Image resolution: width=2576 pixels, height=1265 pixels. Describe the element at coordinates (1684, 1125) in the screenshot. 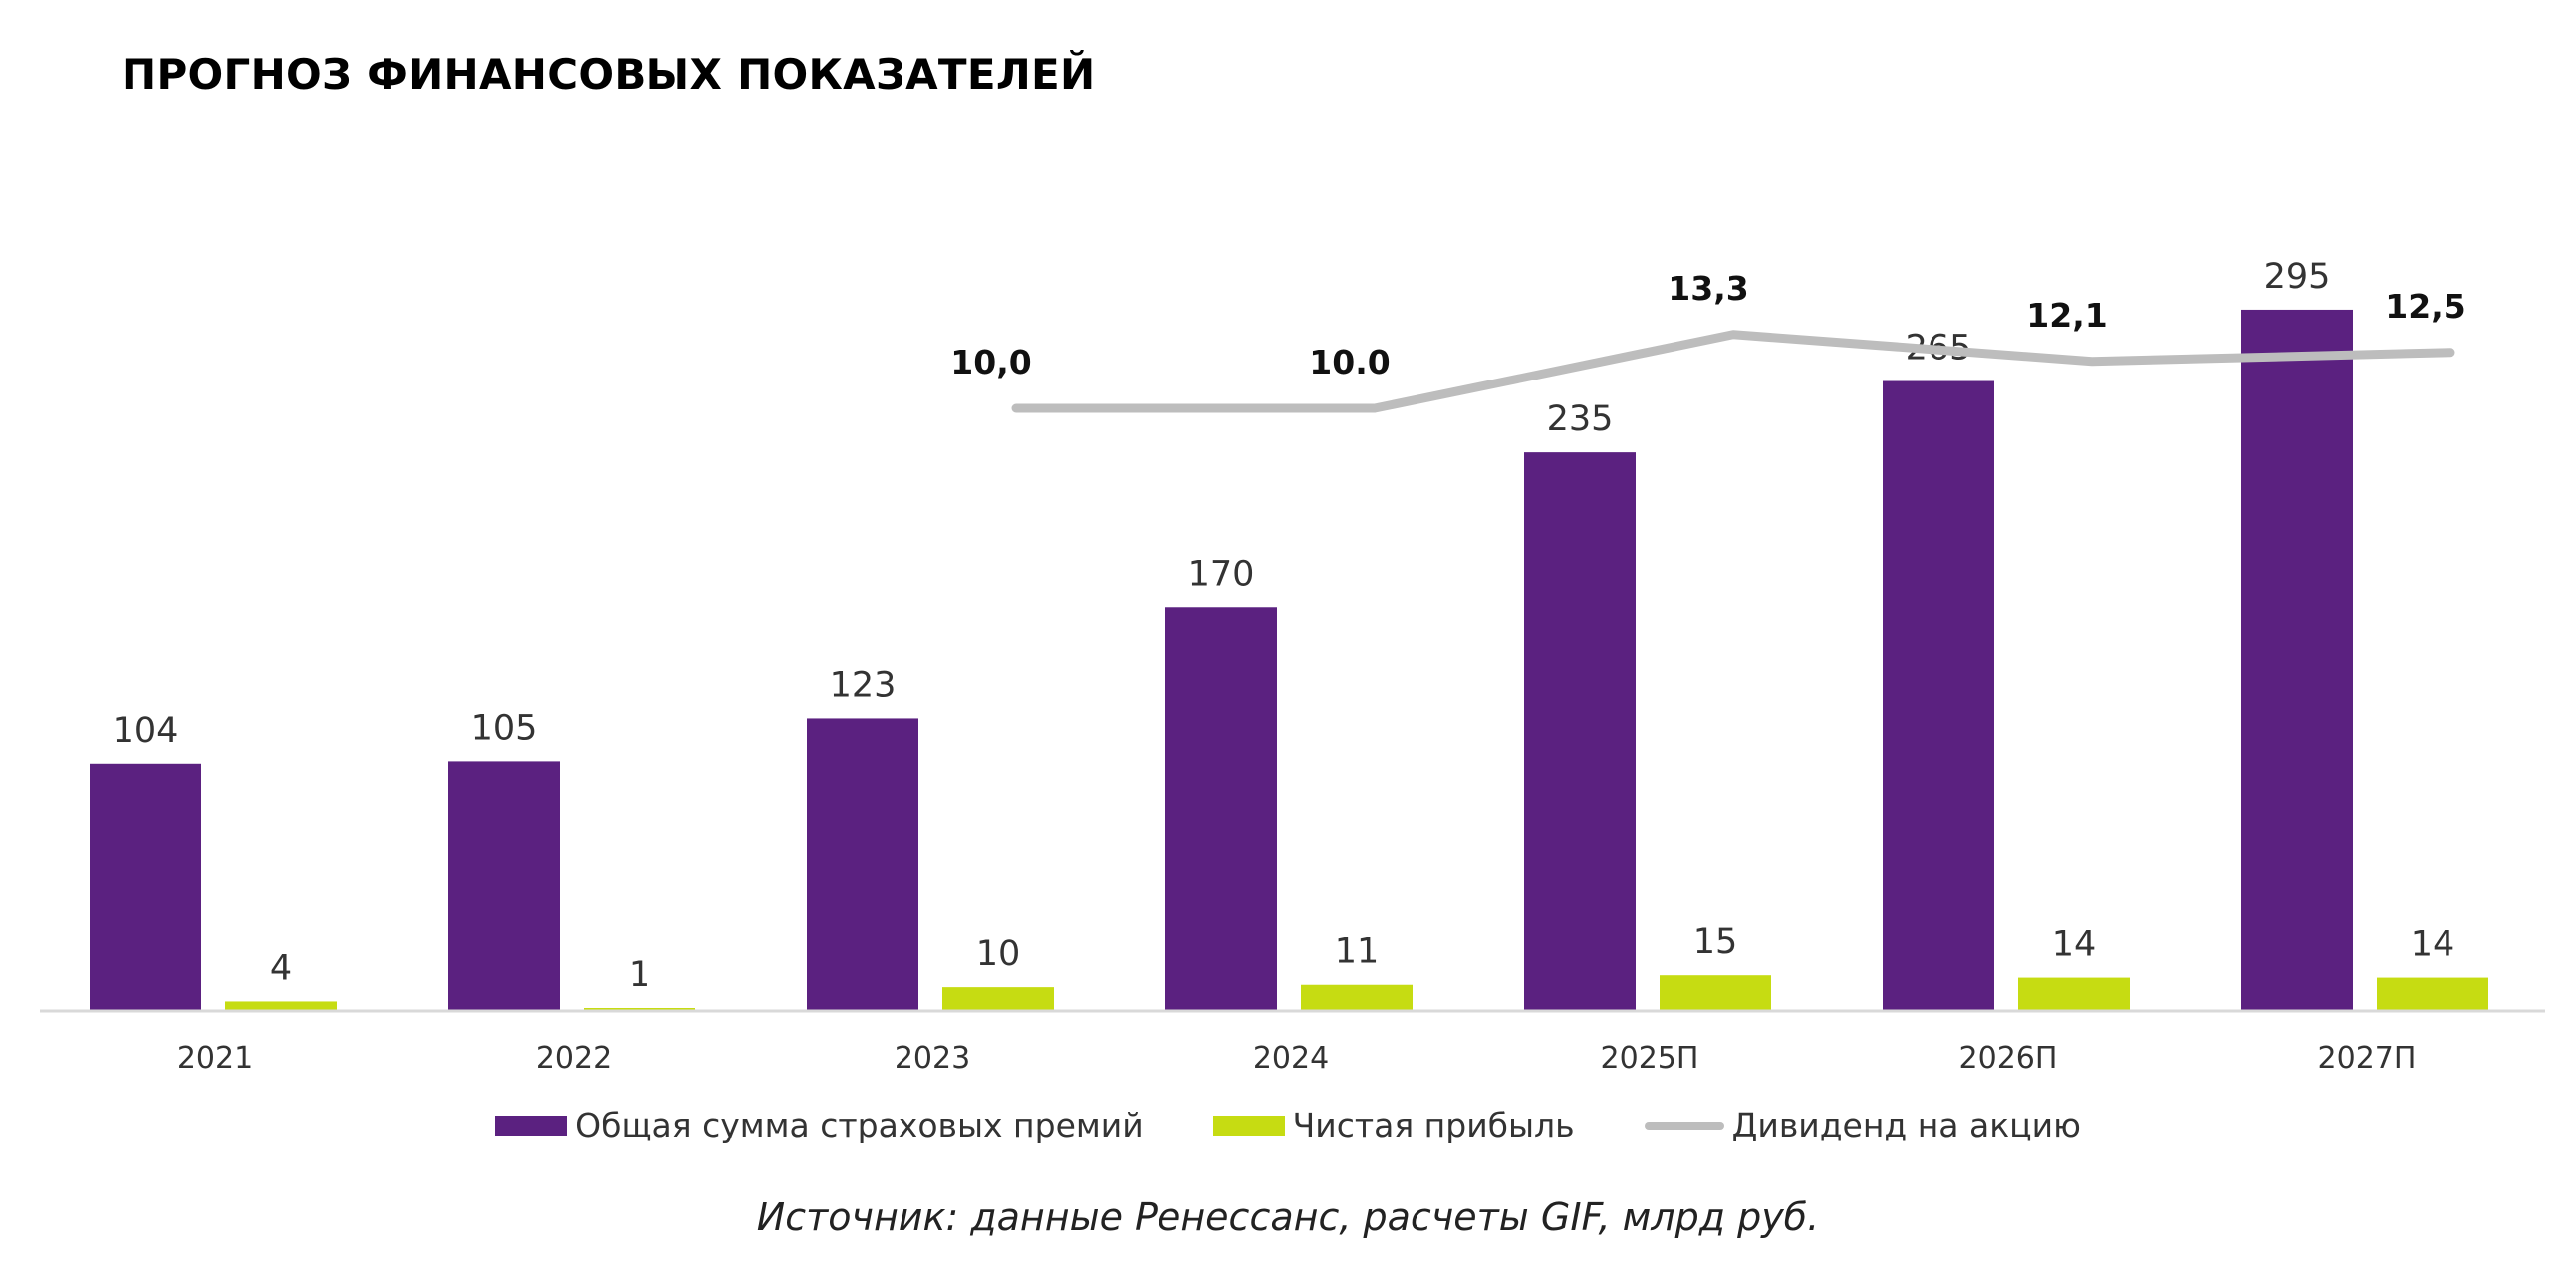

I see `legend-swatch-dividend` at that location.